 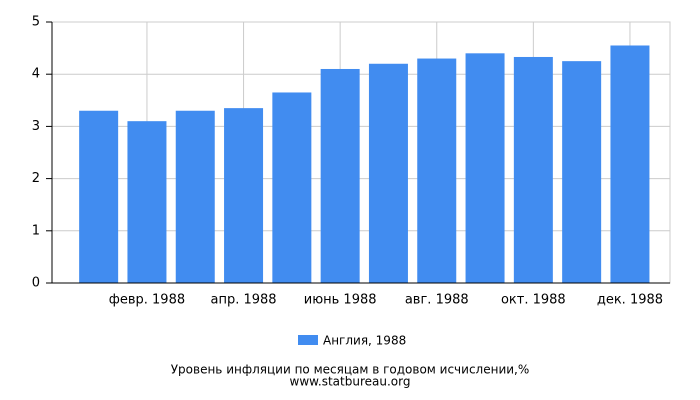 What do you see at coordinates (340, 300) in the screenshot?
I see `x-tick-label: июнь 1988` at bounding box center [340, 300].